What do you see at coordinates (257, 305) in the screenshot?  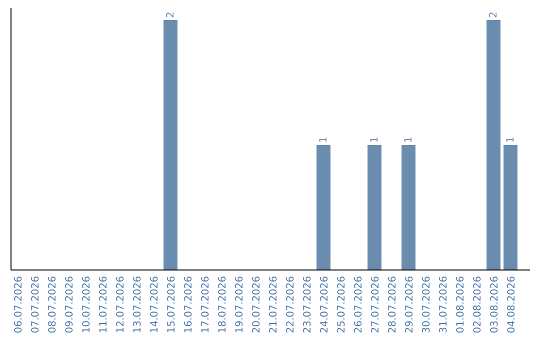 I see `x-tick-label: 20.07.2026` at bounding box center [257, 305].